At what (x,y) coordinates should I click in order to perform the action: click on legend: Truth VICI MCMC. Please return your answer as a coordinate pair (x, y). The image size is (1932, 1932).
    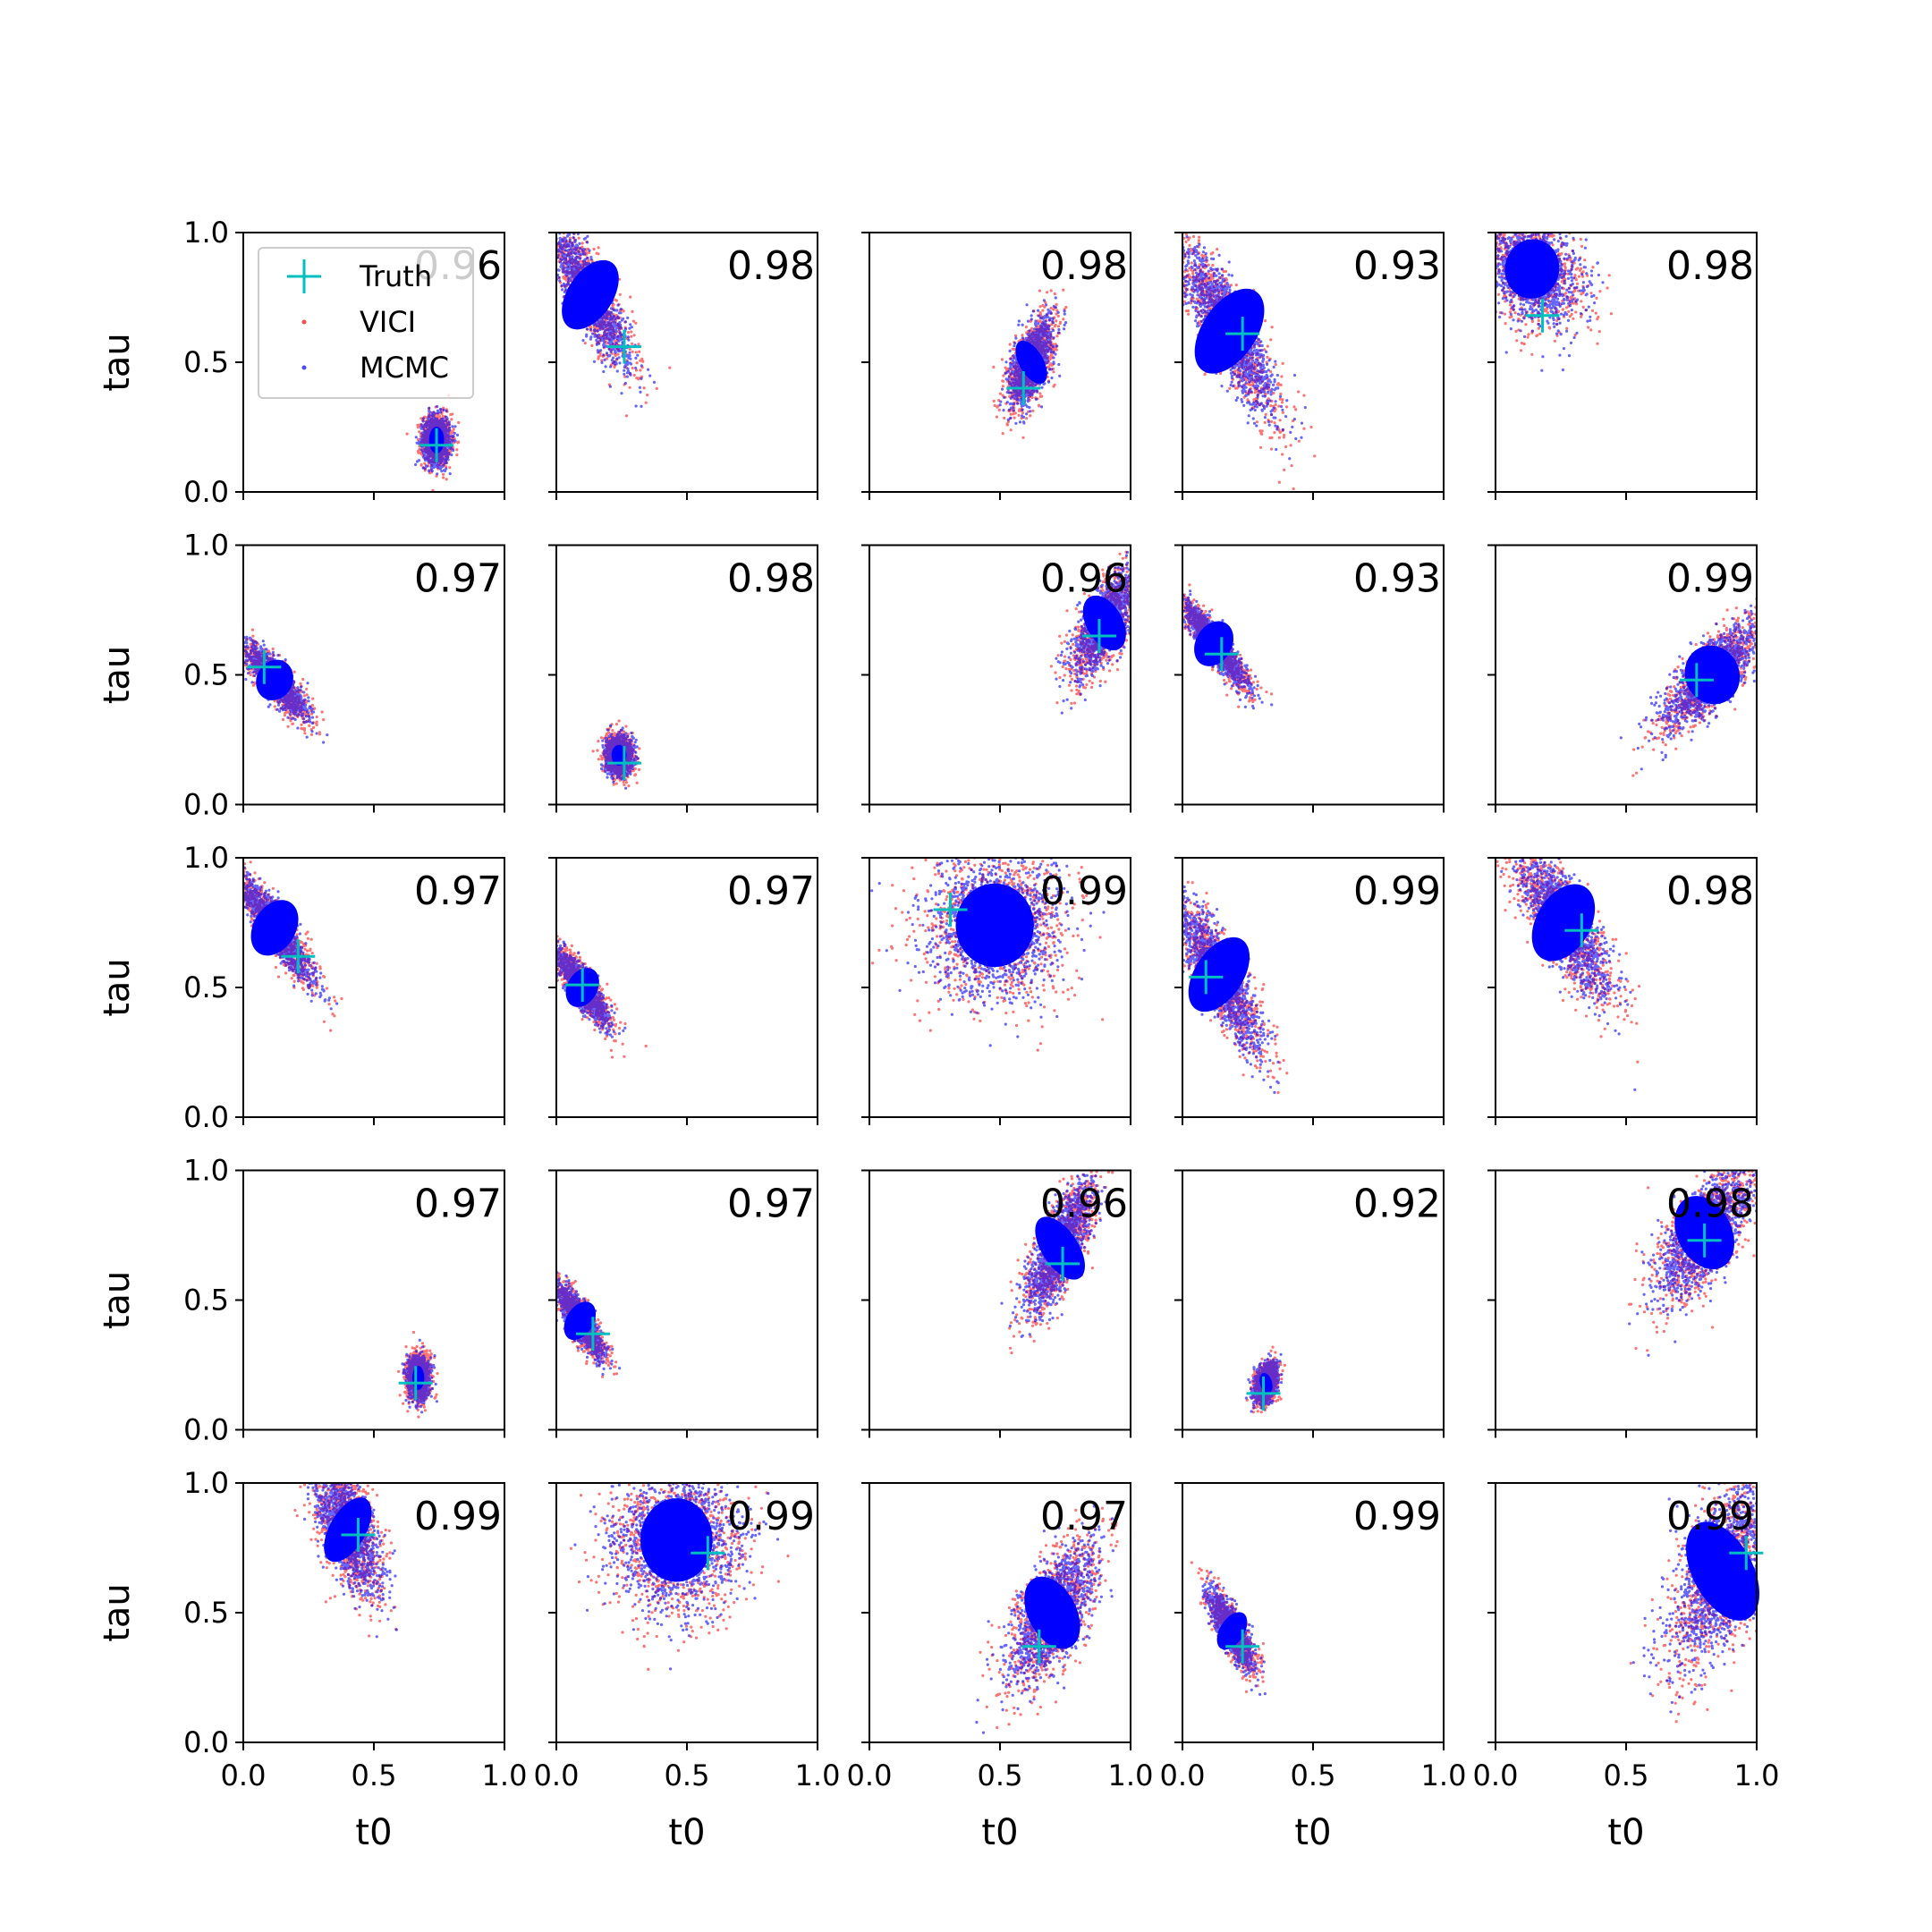
    Looking at the image, I should click on (365, 323).